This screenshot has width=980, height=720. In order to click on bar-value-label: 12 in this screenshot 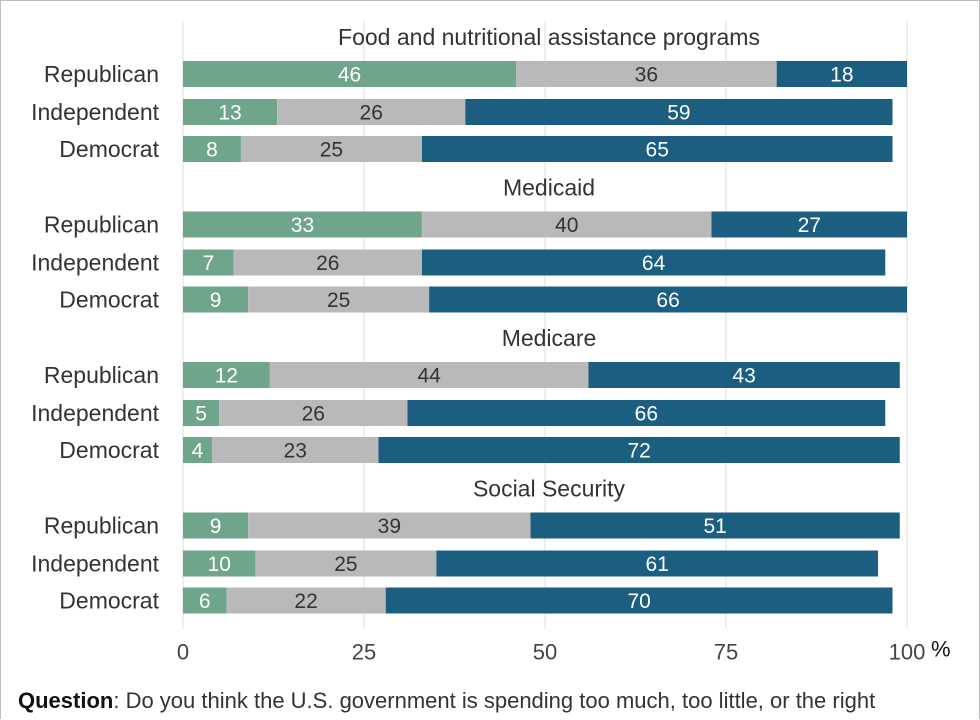, I will do `click(226, 376)`.